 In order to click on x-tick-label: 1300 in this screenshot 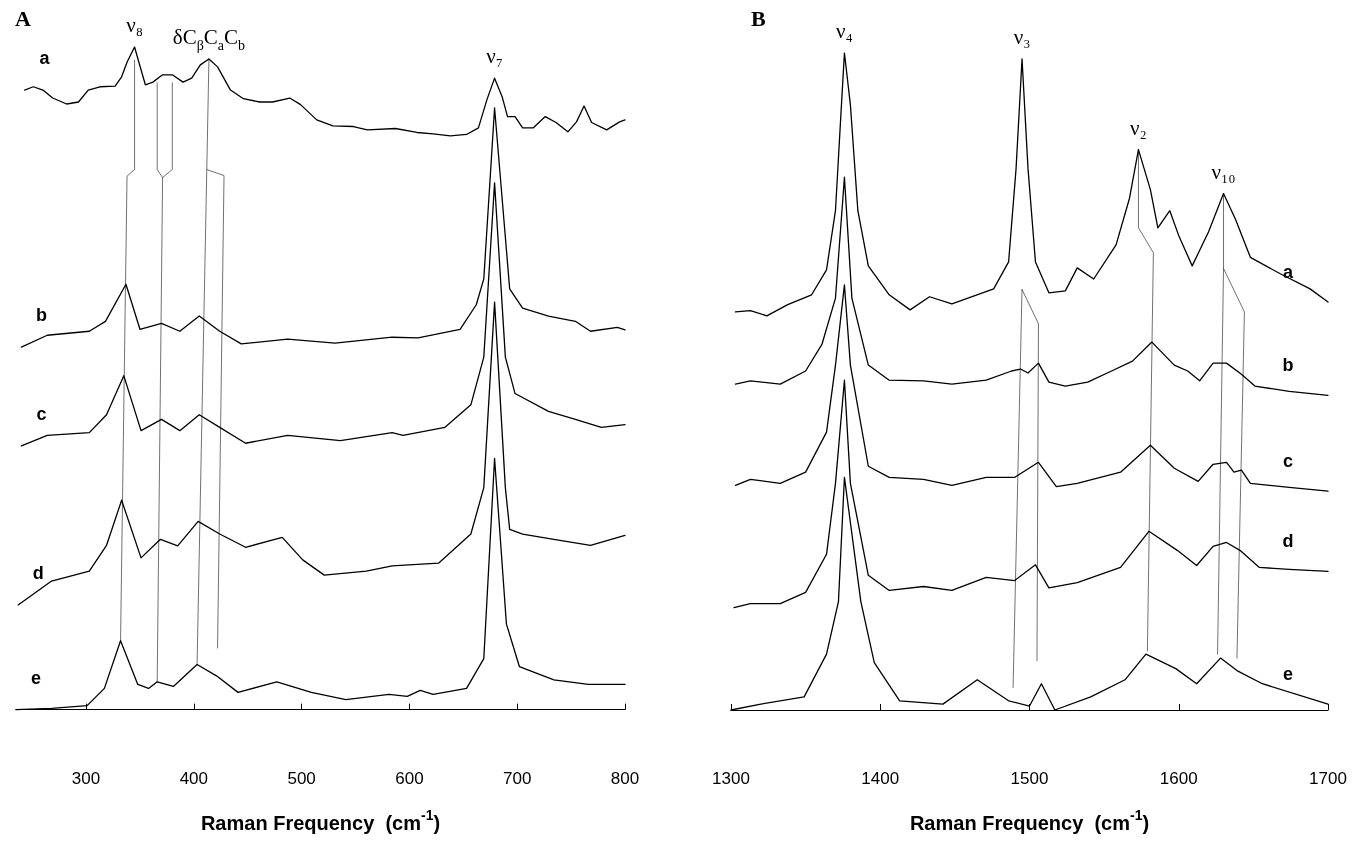, I will do `click(731, 778)`.